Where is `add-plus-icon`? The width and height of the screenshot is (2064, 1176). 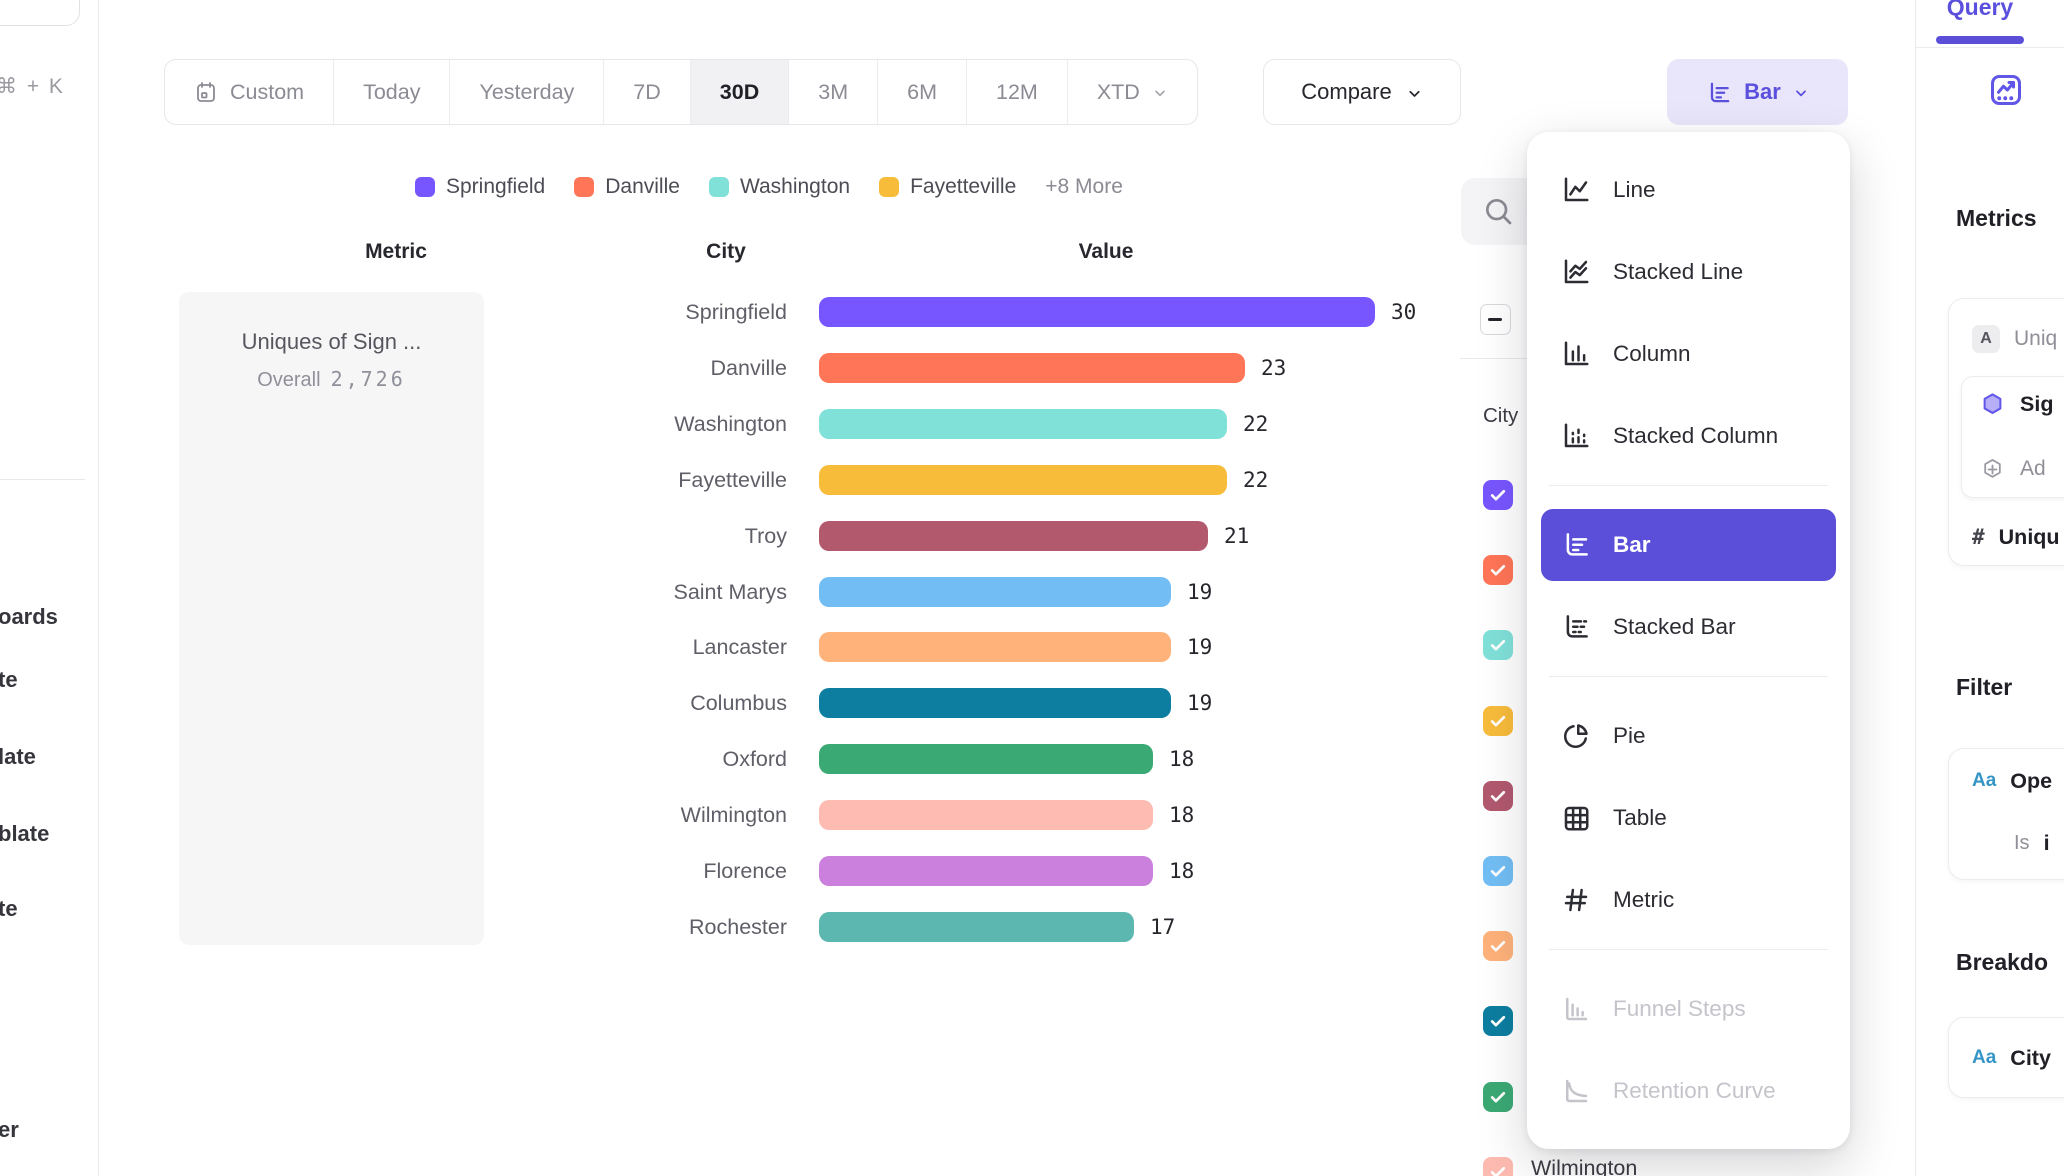 add-plus-icon is located at coordinates (1992, 469).